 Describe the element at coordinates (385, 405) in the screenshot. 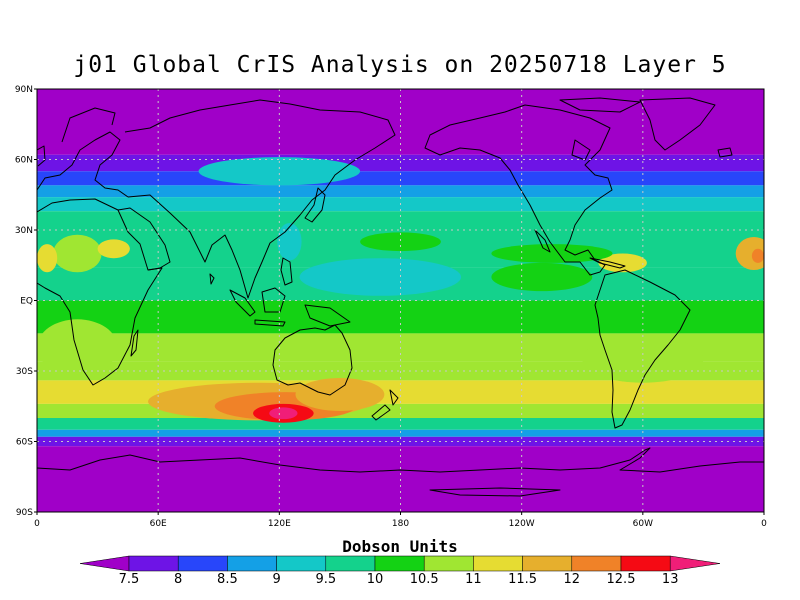

I see `coastline-new-zealand` at that location.